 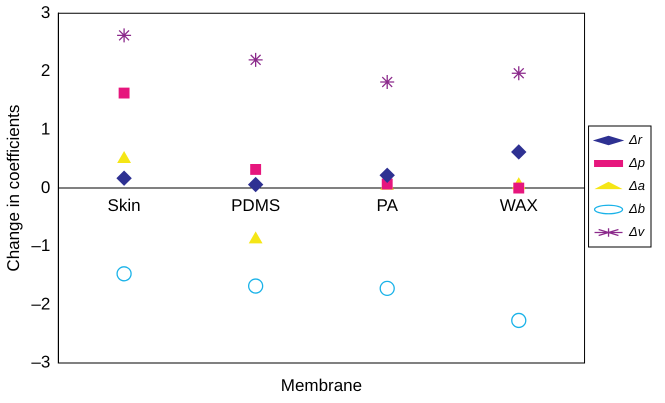 What do you see at coordinates (519, 205) in the screenshot?
I see `x-tick-label: WAX` at bounding box center [519, 205].